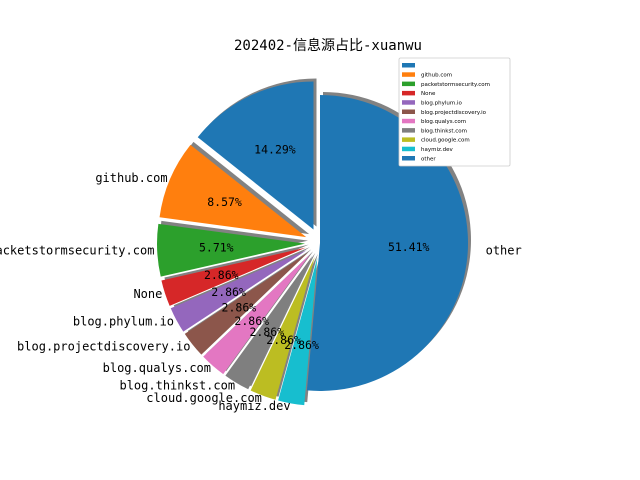 This screenshot has height=480, width=640. Describe the element at coordinates (283, 340) in the screenshot. I see `percent-label-cloud-google-com-8: 2.86%` at that location.